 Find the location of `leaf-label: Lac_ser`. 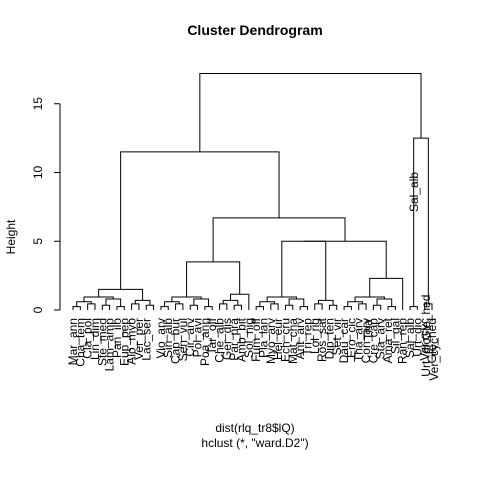

leaf-label: Lac_ser is located at coordinates (146, 339).